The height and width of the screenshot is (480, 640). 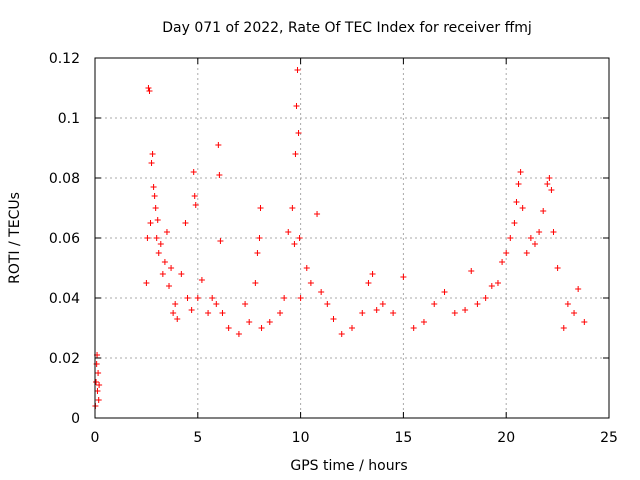 What do you see at coordinates (15, 238) in the screenshot?
I see `y-axis-label: ROTI / TECUs` at bounding box center [15, 238].